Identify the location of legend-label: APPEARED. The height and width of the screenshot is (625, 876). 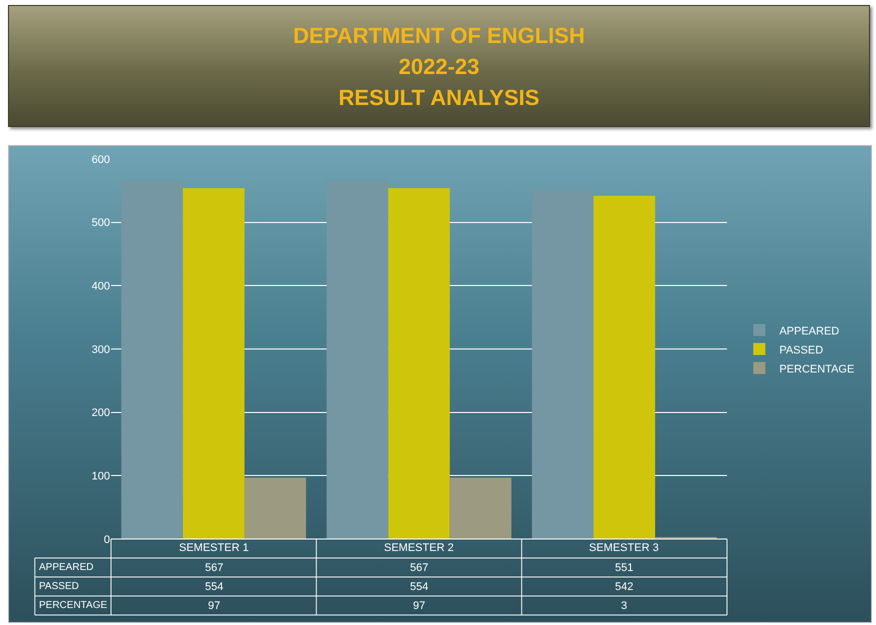
(809, 331).